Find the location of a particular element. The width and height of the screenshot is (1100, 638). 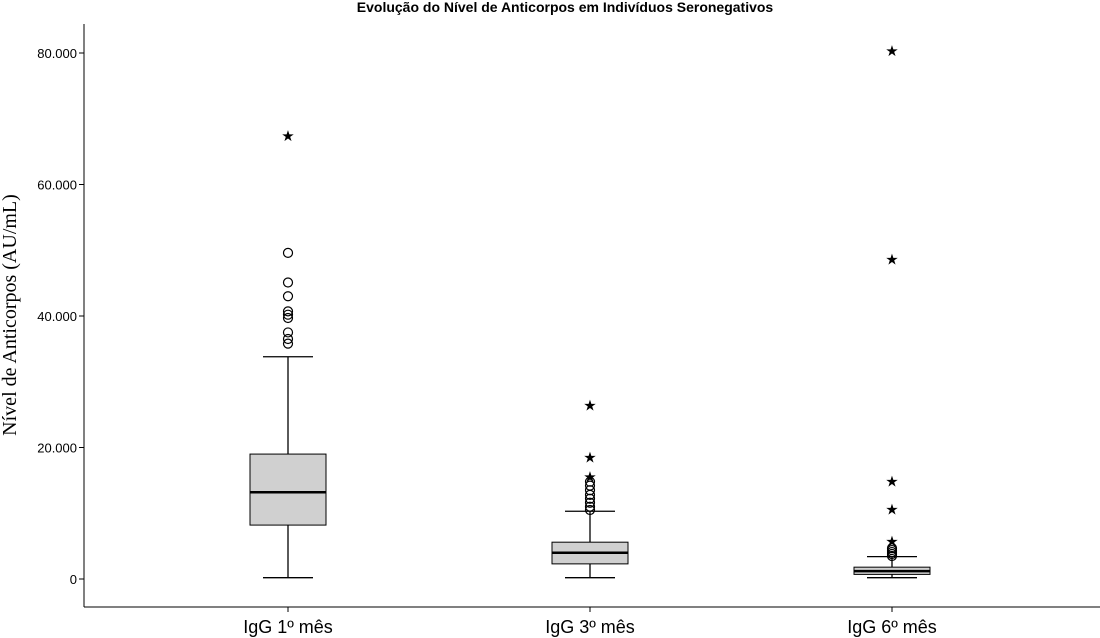

x-tick-label: IgG 1º mês is located at coordinates (288, 627).